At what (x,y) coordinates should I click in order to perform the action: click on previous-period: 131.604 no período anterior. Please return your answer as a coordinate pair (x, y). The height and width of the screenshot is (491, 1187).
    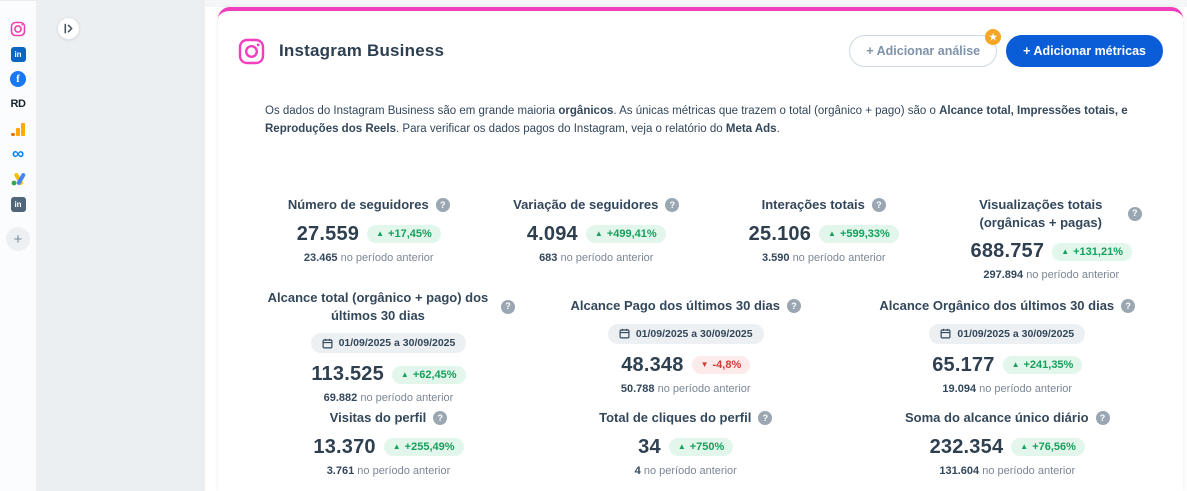
    Looking at the image, I should click on (1007, 470).